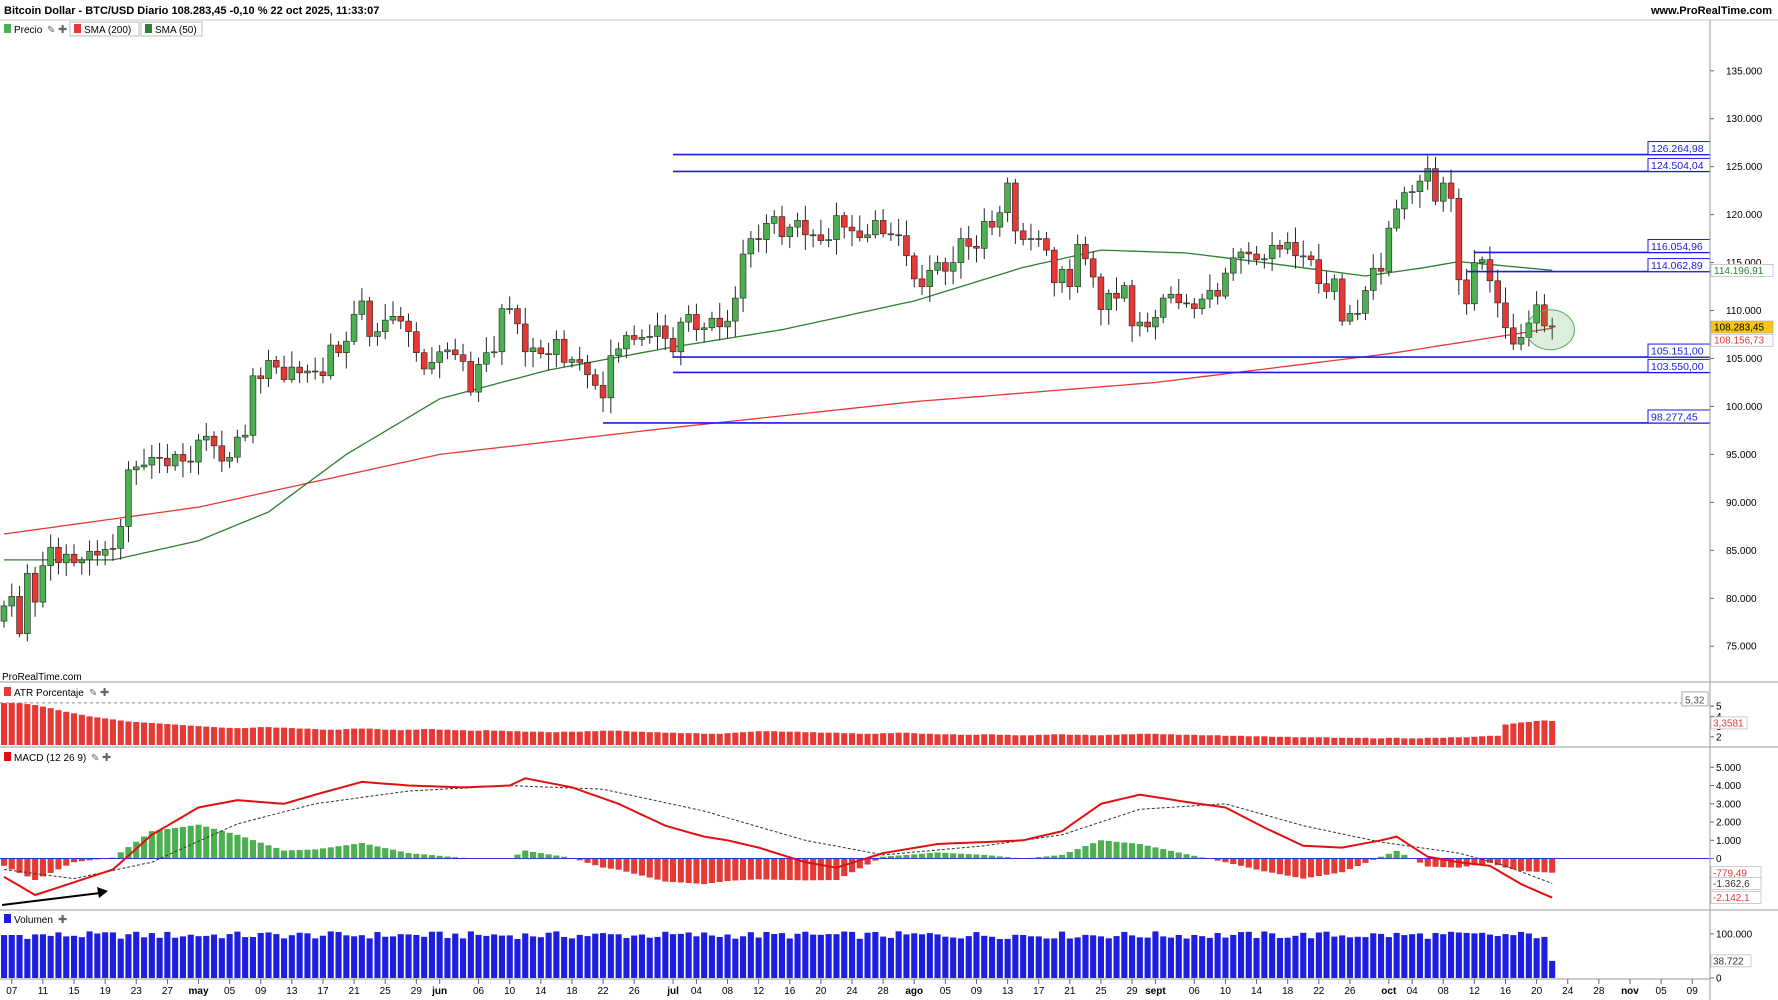 This screenshot has width=1778, height=1000. I want to click on x-tick-label: 25, so click(1101, 991).